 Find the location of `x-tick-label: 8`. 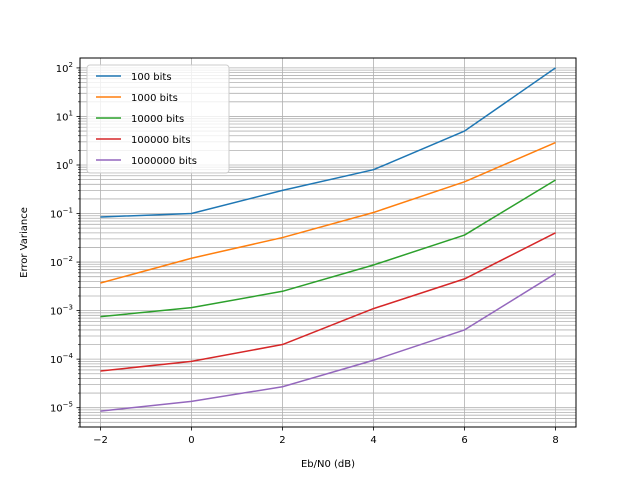

x-tick-label: 8 is located at coordinates (555, 440).